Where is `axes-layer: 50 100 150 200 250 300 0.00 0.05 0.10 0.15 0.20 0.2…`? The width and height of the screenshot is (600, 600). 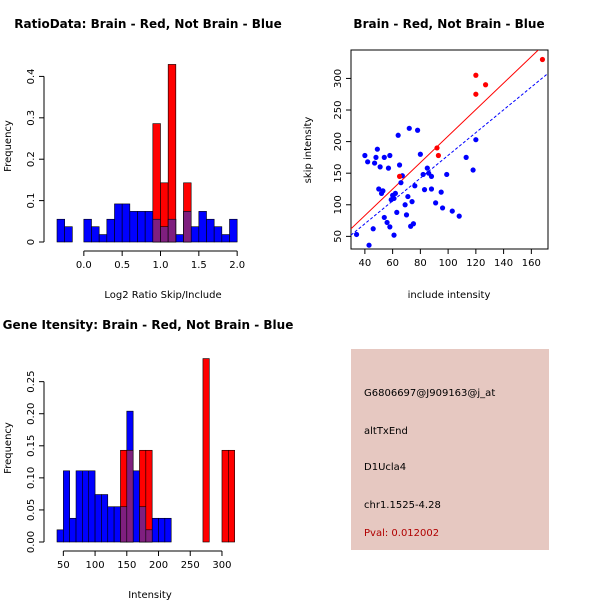 axes-layer: 50 100 150 200 250 300 0.00 0.05 0.10 0.15 0.20 0.2… is located at coordinates (129, 471).